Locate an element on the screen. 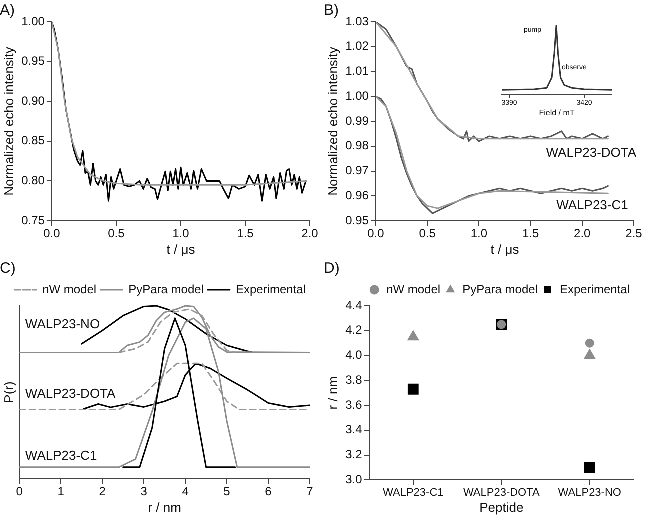 The height and width of the screenshot is (516, 648). y-tick-label: 0.90 is located at coordinates (34, 101).